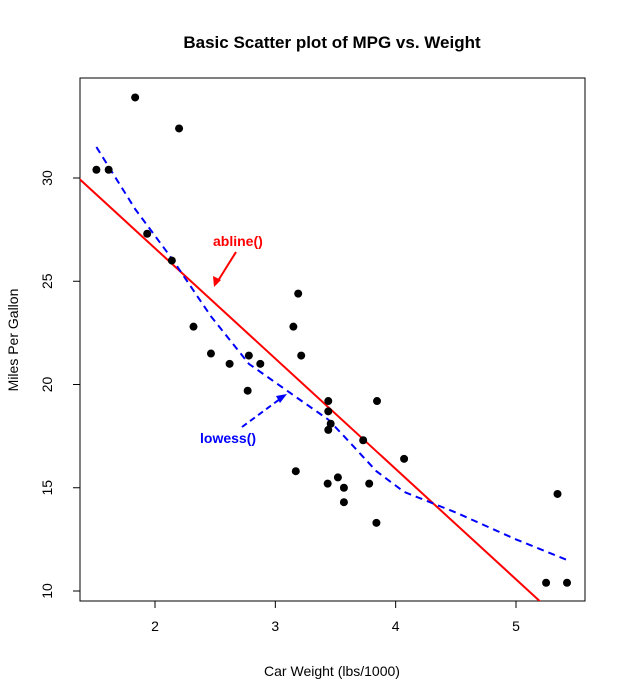  I want to click on y-tick-label: 15, so click(47, 488).